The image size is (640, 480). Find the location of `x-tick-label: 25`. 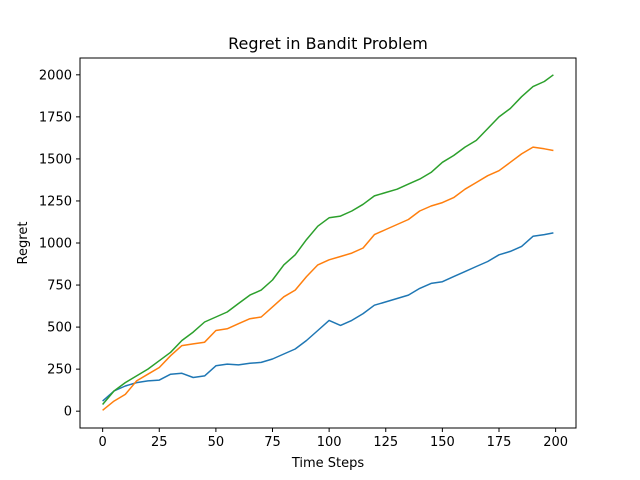

x-tick-label: 25 is located at coordinates (159, 442).